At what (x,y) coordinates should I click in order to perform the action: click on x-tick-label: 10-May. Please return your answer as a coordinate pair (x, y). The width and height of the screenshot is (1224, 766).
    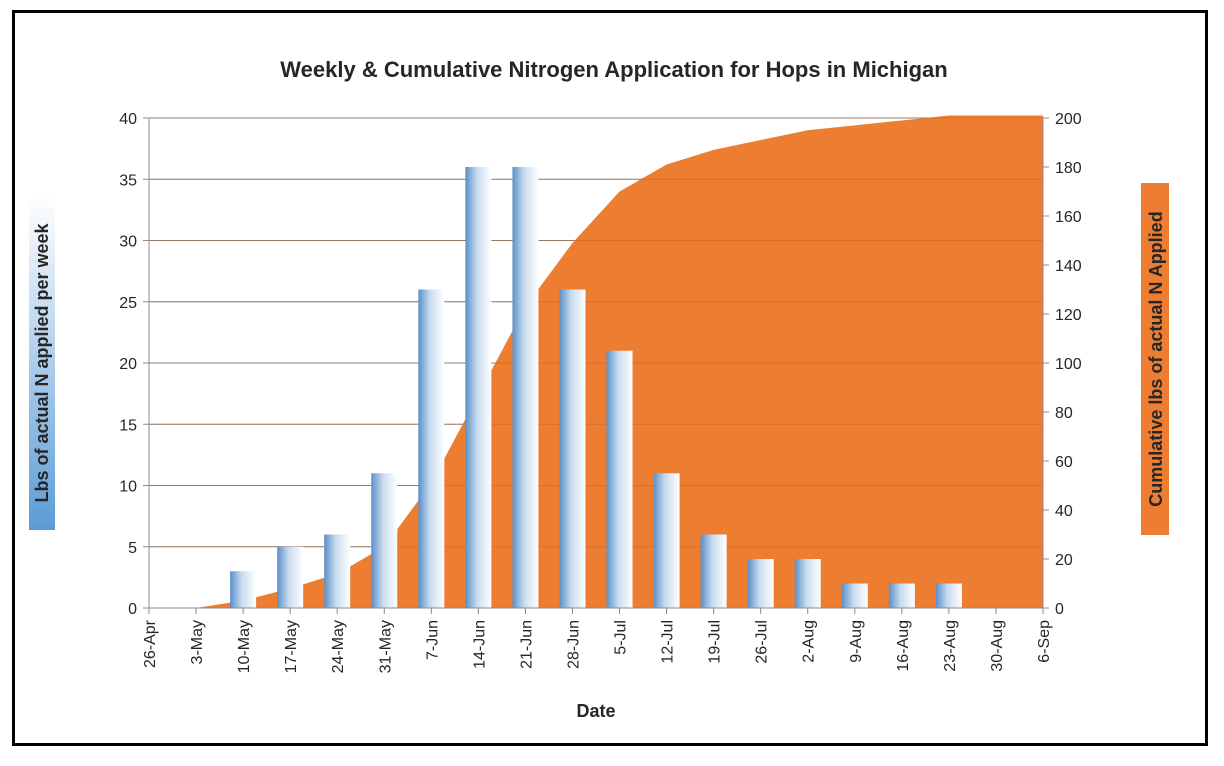
    Looking at the image, I should click on (244, 646).